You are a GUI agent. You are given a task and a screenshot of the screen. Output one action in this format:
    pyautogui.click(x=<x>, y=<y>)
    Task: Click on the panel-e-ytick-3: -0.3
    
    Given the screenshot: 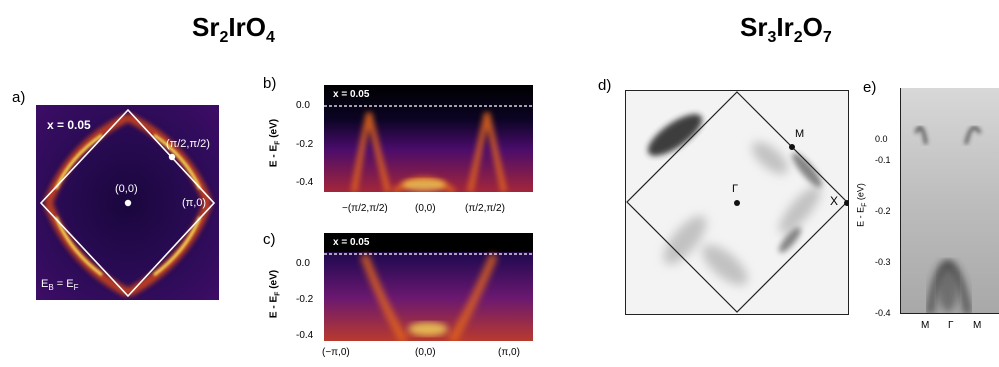 What is the action you would take?
    pyautogui.click(x=883, y=262)
    